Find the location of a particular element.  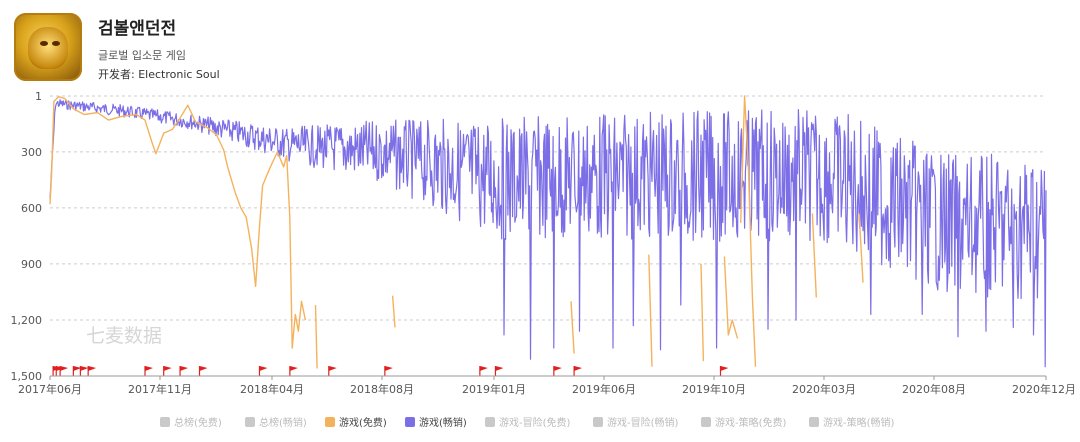

y-tick-label: 1,500 is located at coordinates (27, 376).